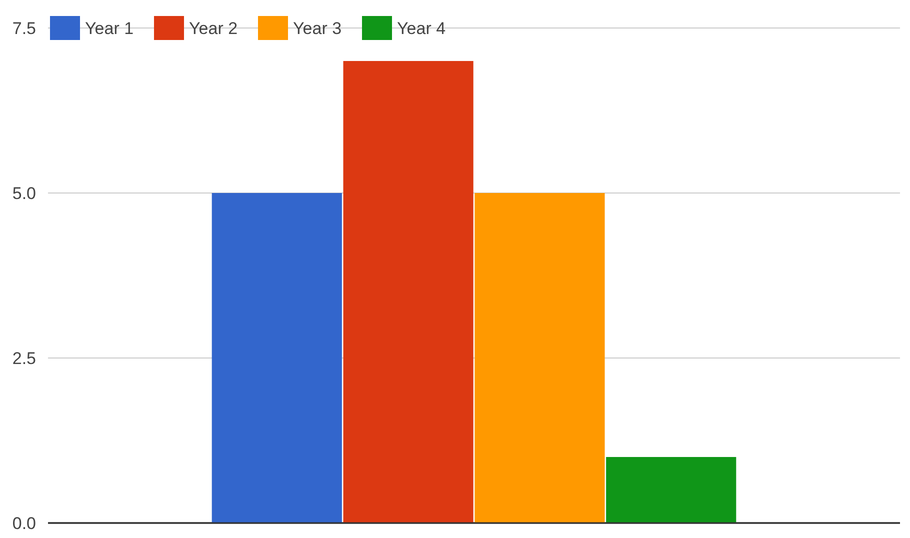 The width and height of the screenshot is (910, 538). Describe the element at coordinates (421, 28) in the screenshot. I see `legend-label: Year 4` at that location.